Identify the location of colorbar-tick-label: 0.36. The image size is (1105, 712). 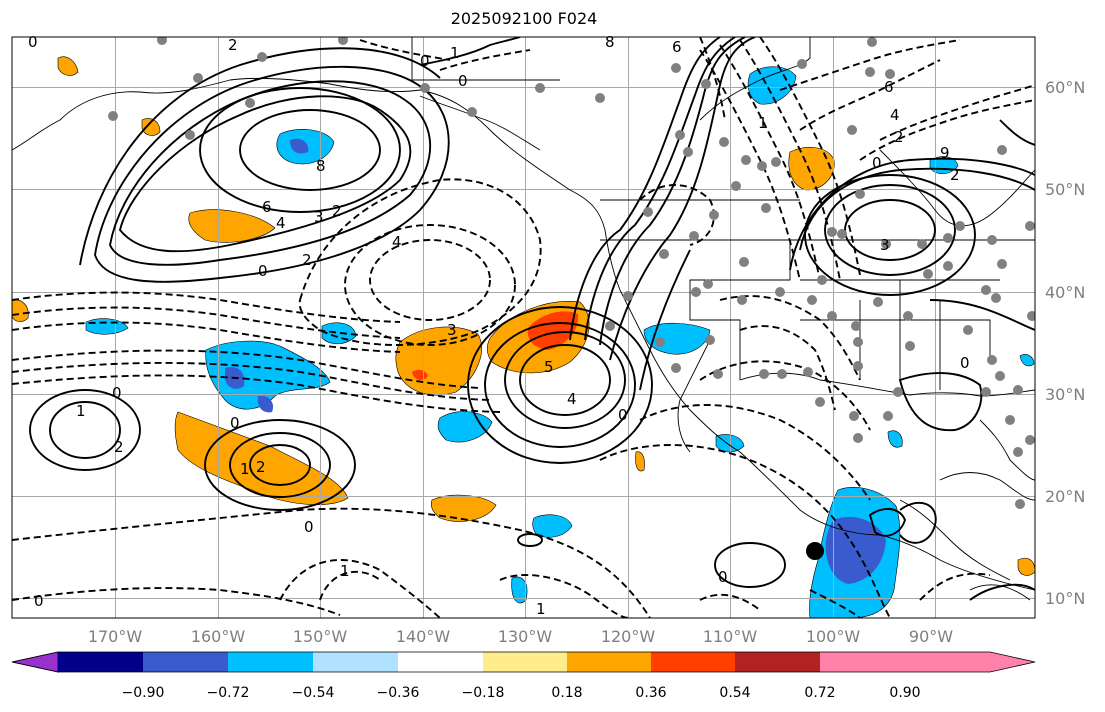
(650, 693).